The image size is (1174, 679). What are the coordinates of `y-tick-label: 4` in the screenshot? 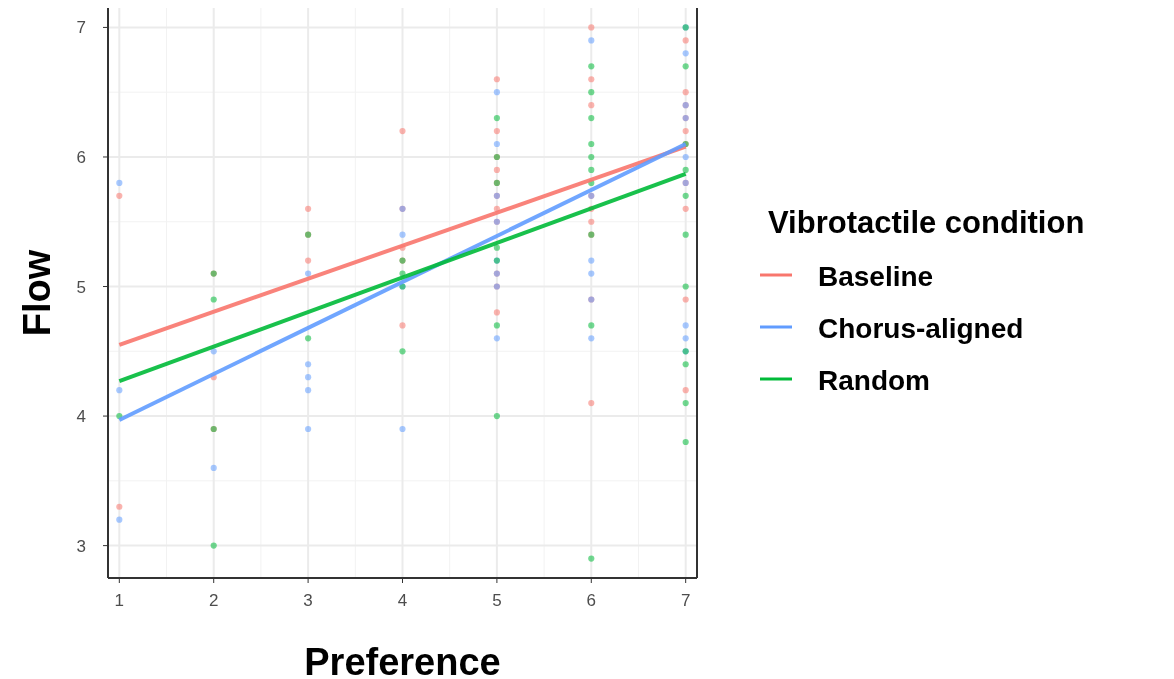 It's located at (81, 417).